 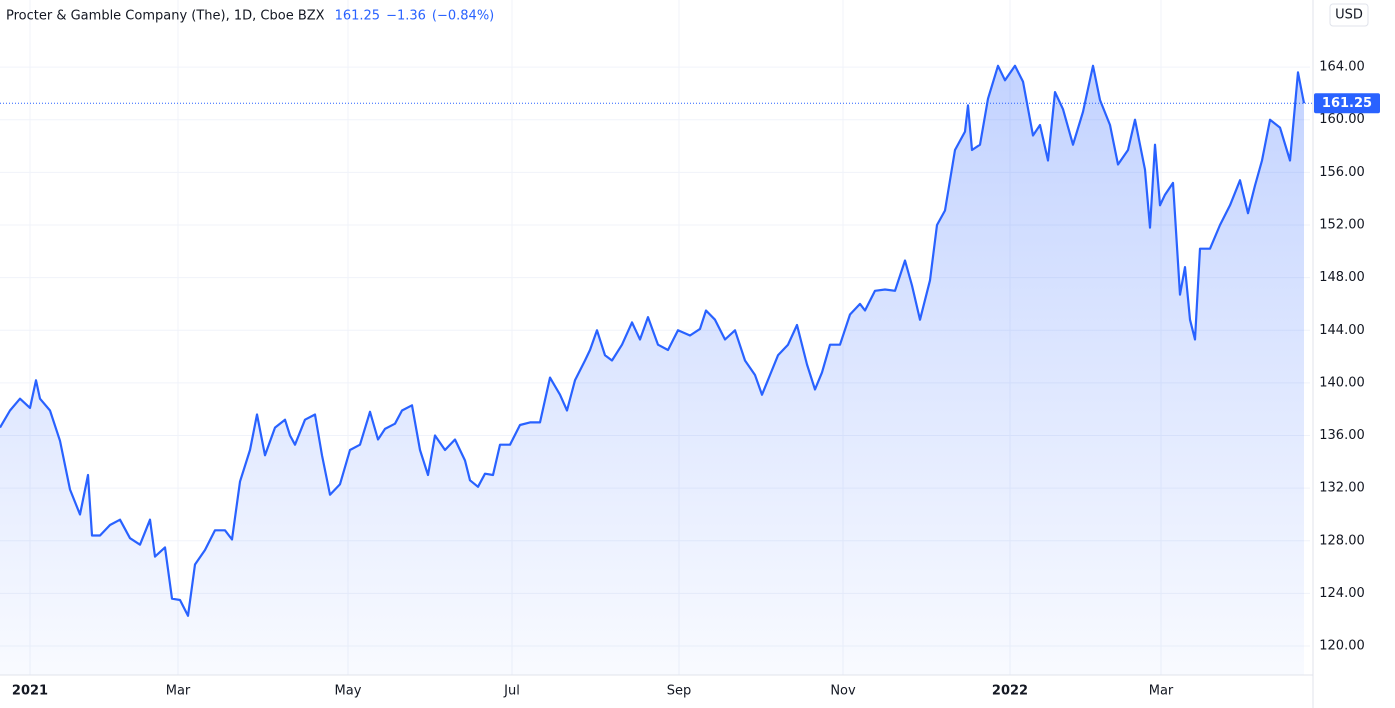 What do you see at coordinates (1342, 330) in the screenshot?
I see `y-tick-label: 144.00` at bounding box center [1342, 330].